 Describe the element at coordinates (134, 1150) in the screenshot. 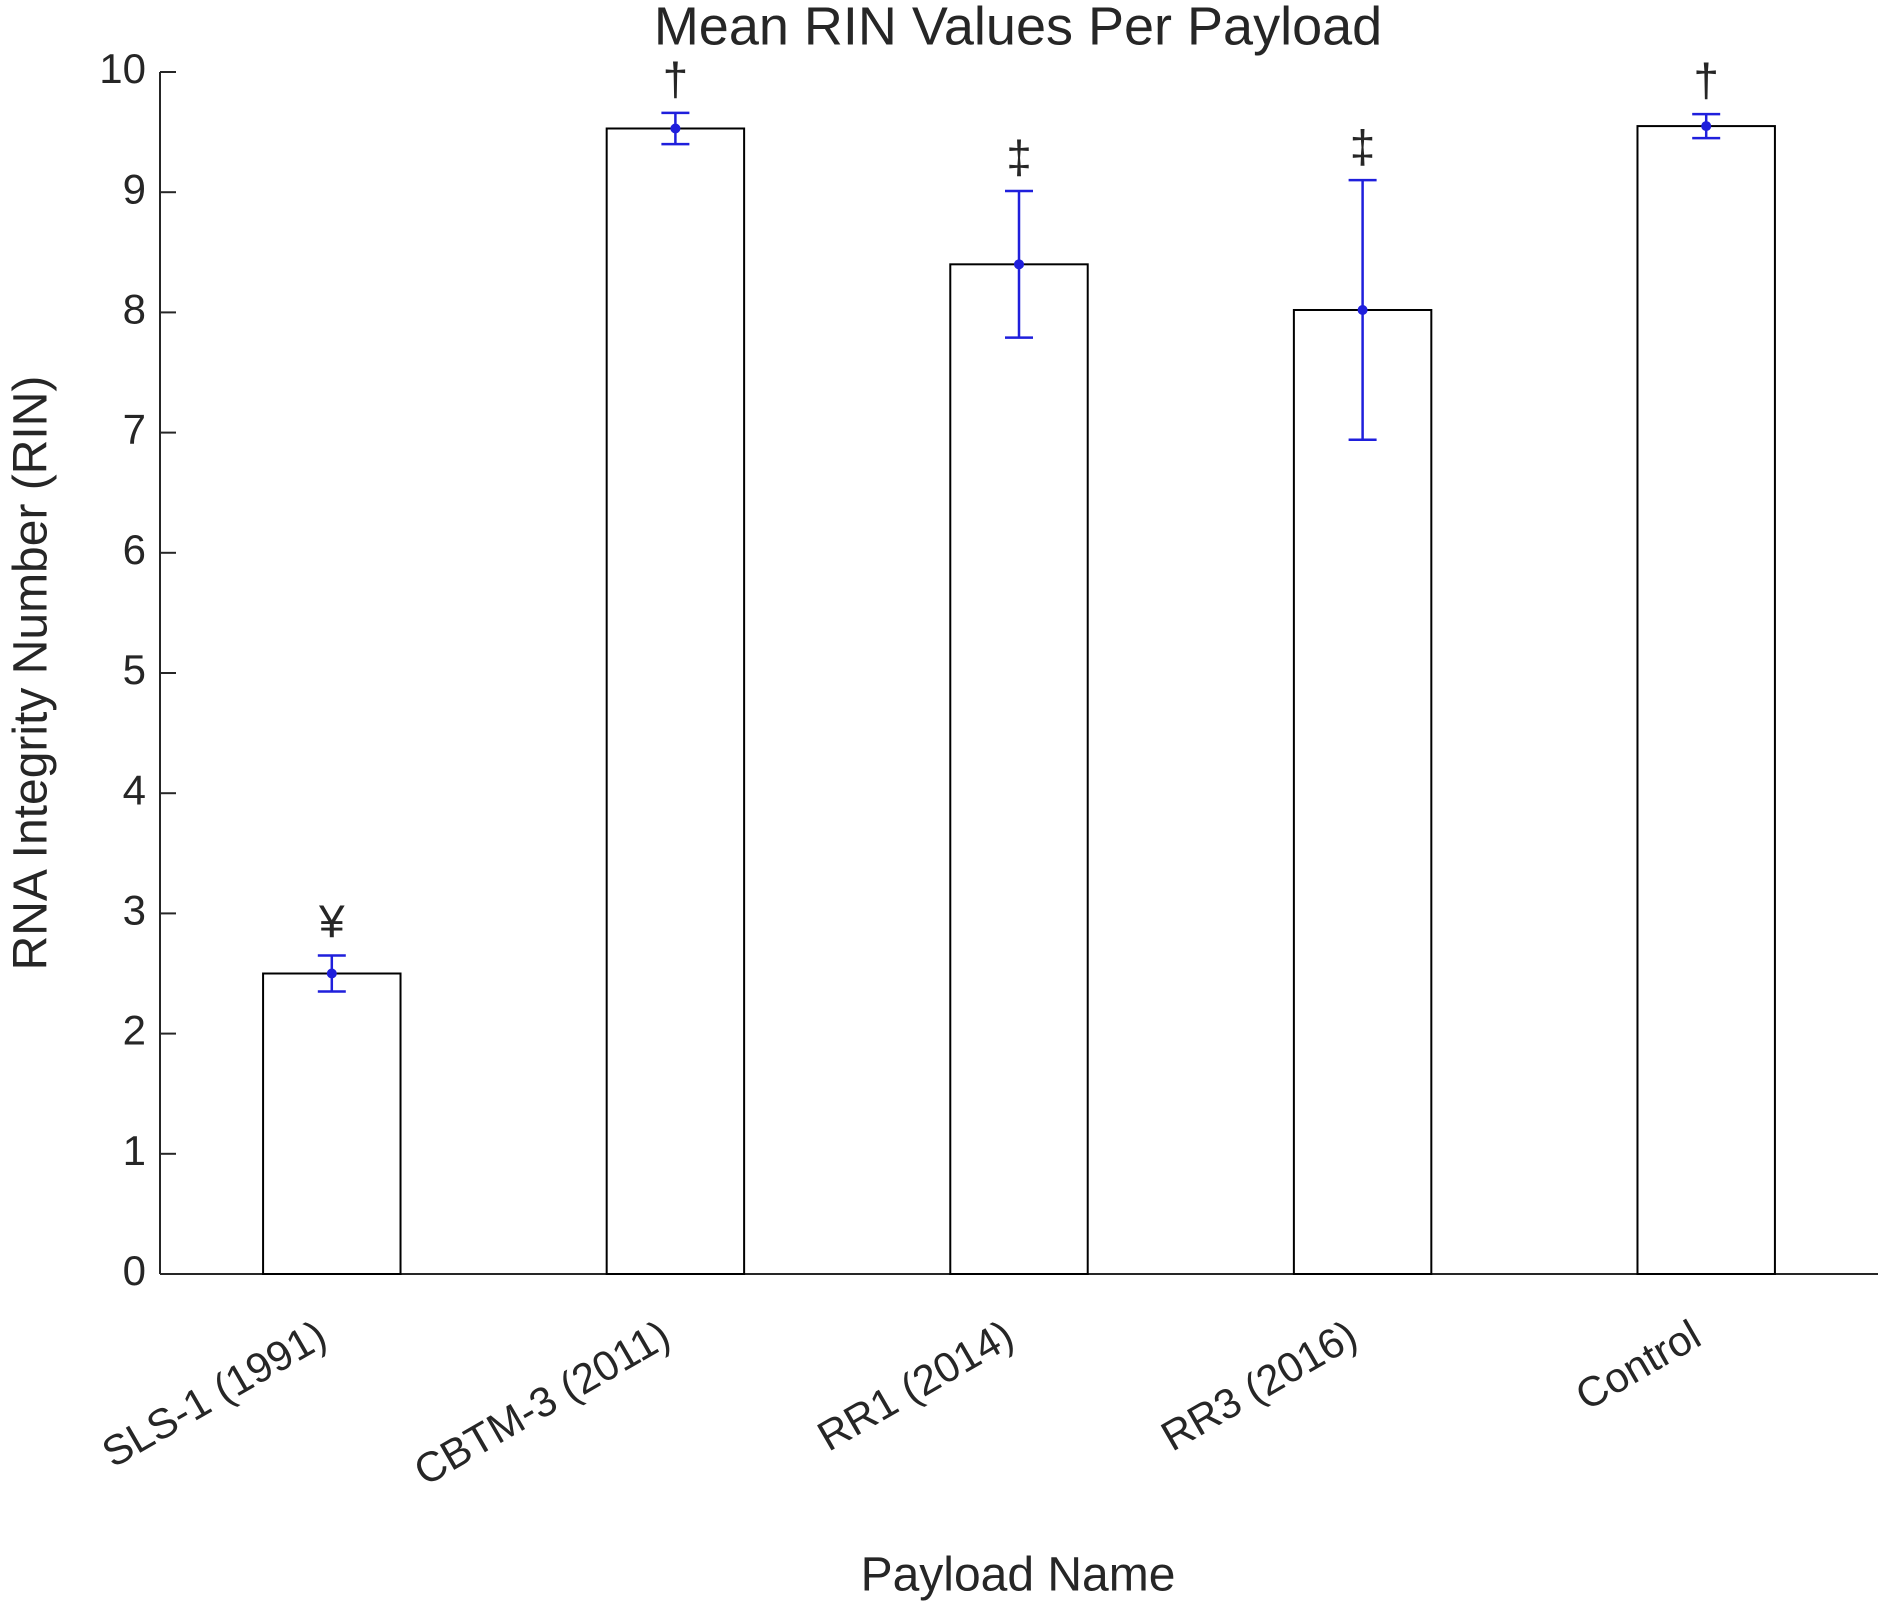

I see `y-tick-label: 1` at that location.